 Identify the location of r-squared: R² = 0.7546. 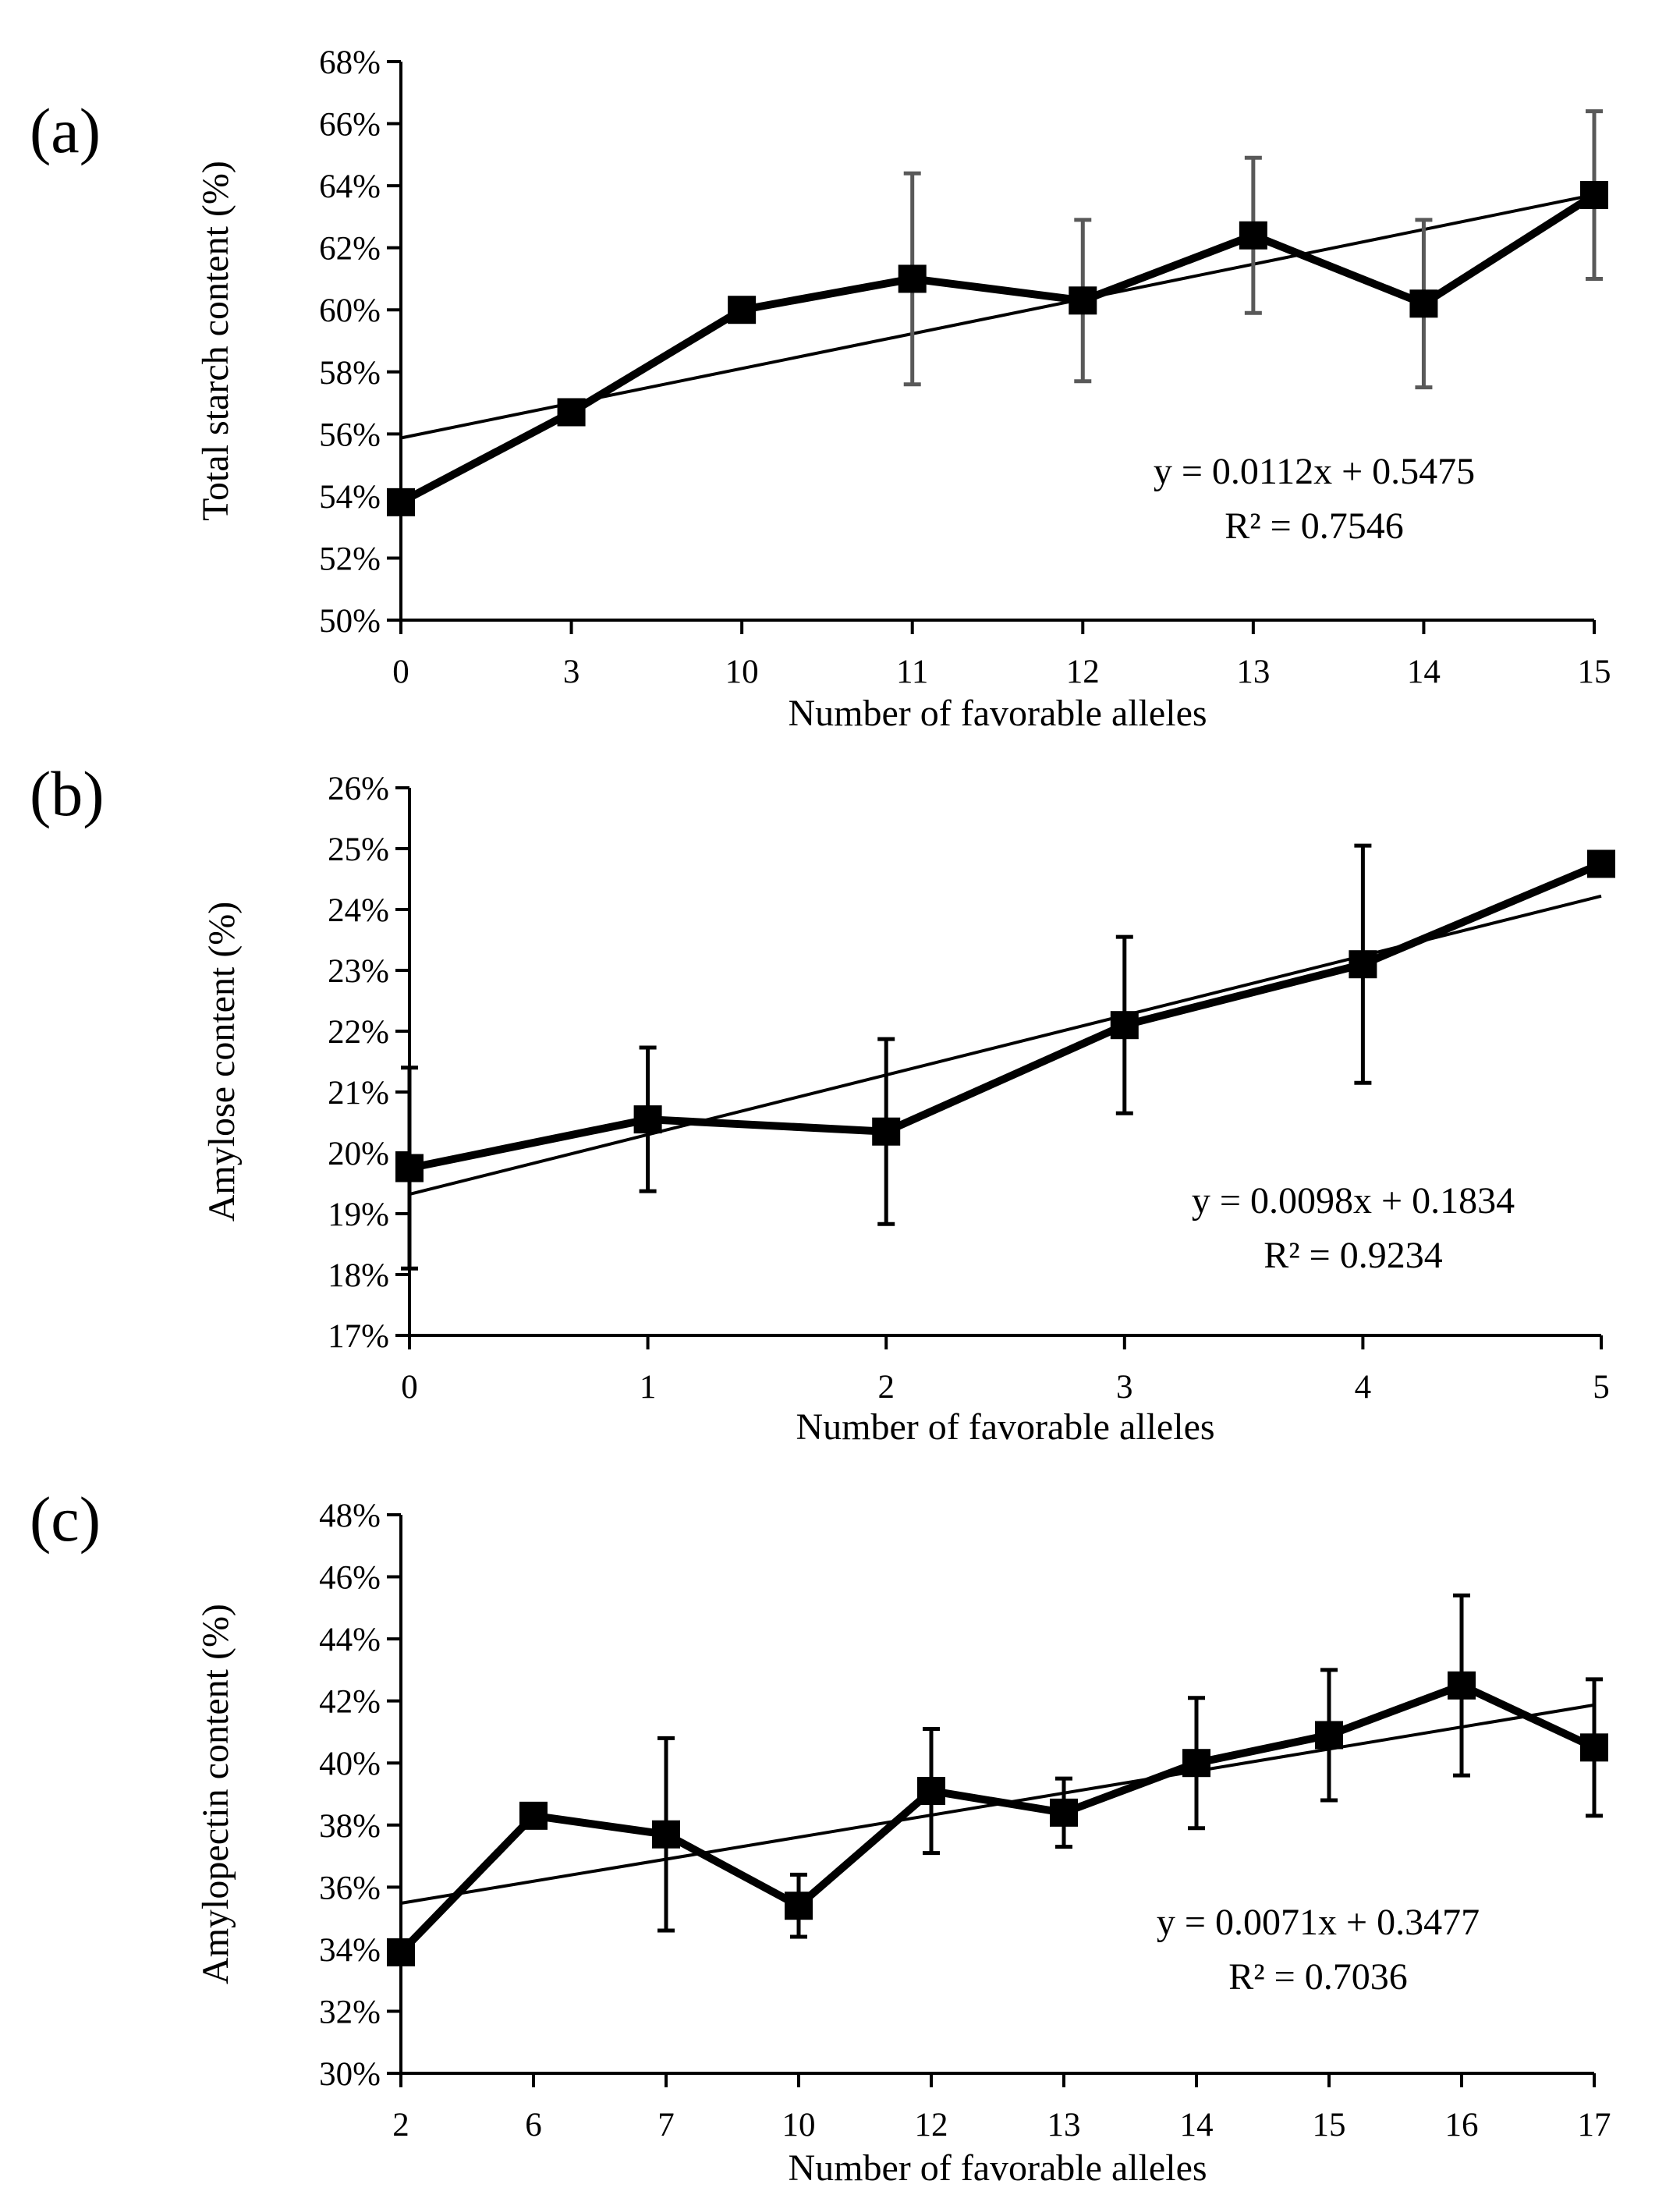
(1314, 526).